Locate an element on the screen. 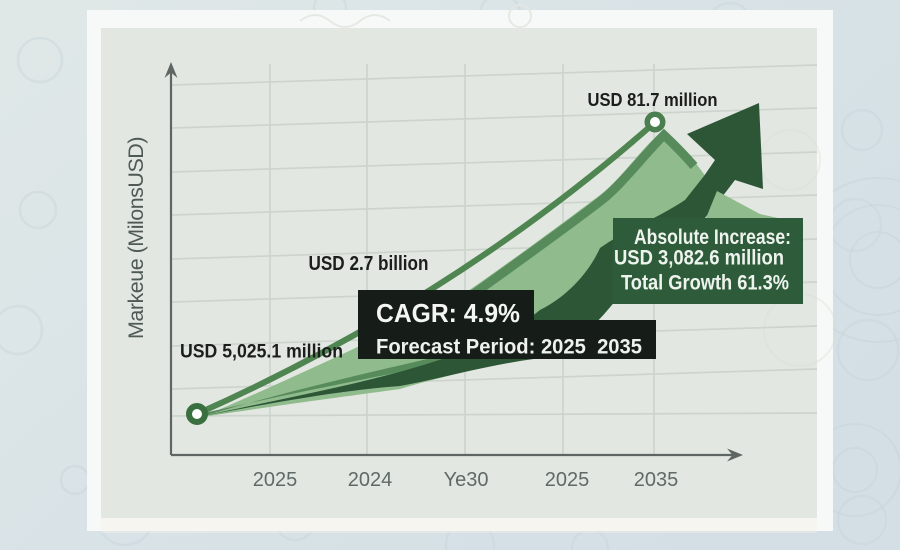  svg-text: Forecast Period: 2025 2035 is located at coordinates (509, 347).